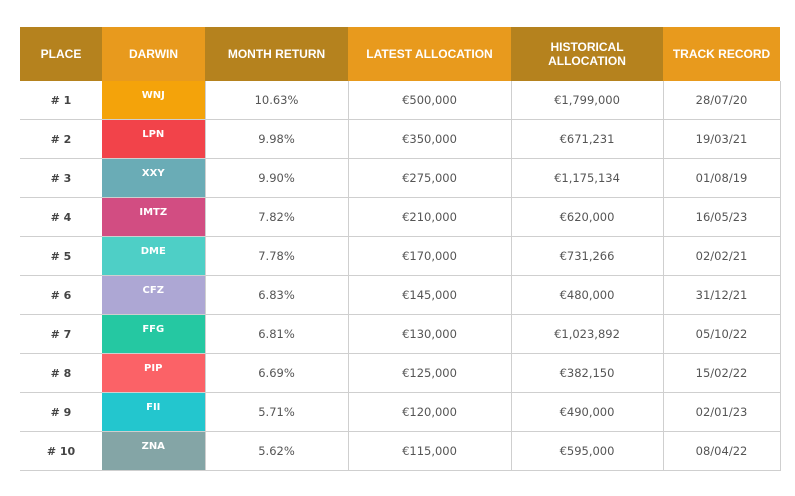 This screenshot has height=496, width=795. I want to click on historical-allocation-cell: €382,150, so click(586, 373).